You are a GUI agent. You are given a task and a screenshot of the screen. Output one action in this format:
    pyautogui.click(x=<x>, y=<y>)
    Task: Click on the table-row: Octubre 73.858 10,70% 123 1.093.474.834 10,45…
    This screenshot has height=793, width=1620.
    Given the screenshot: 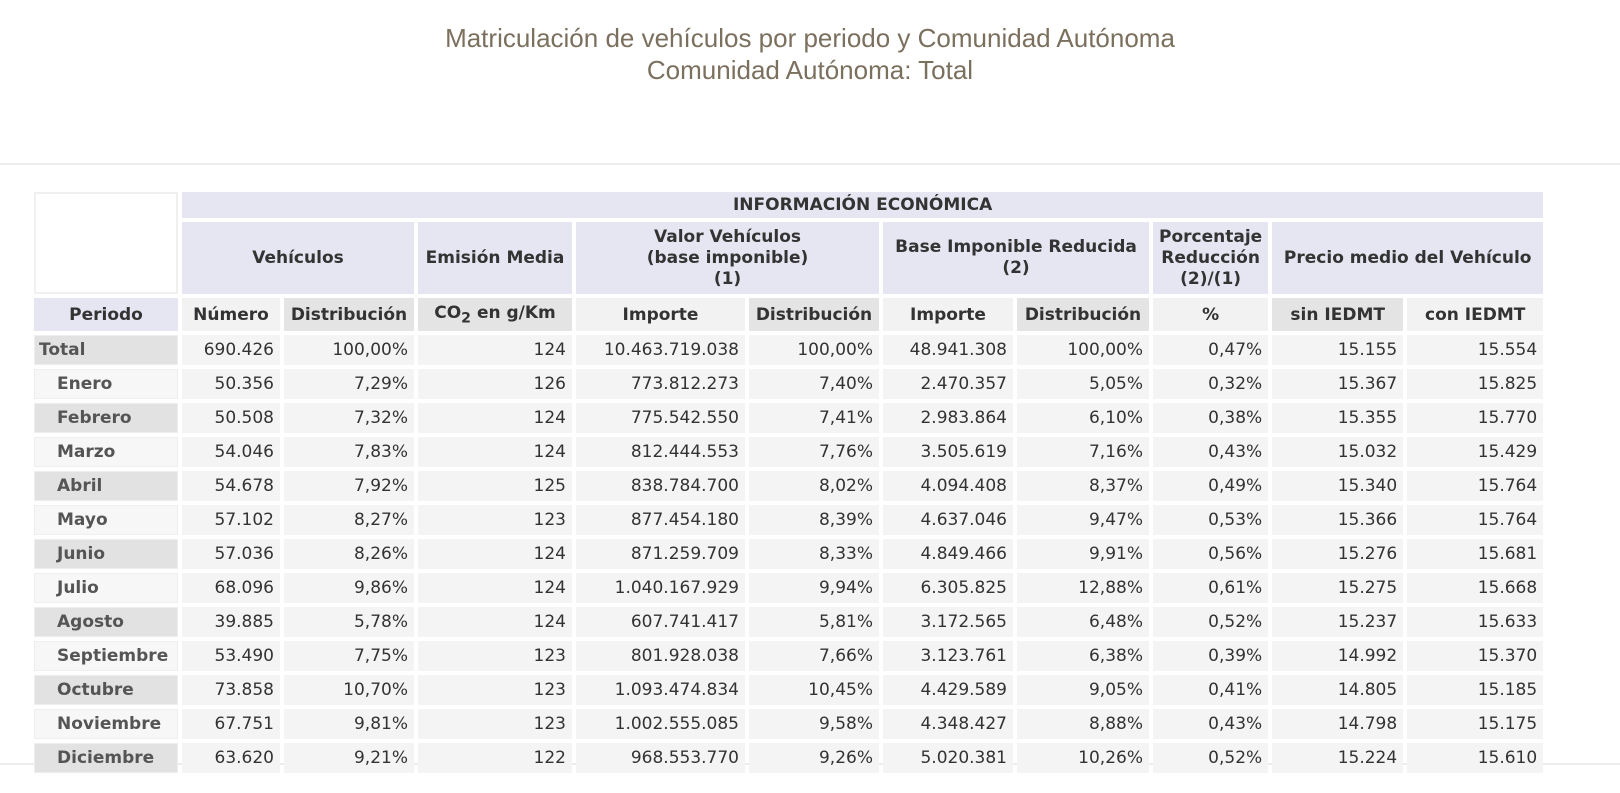 What is the action you would take?
    pyautogui.click(x=789, y=690)
    